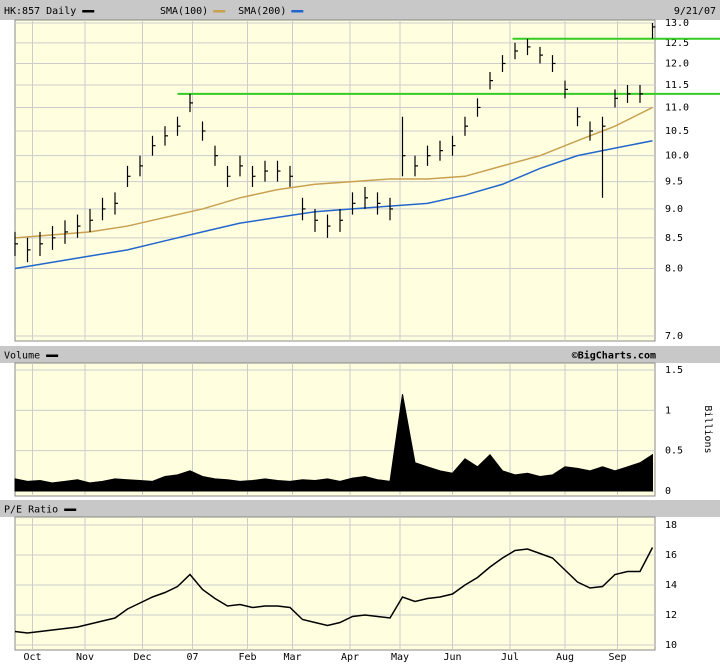 This screenshot has height=665, width=720. I want to click on y-tick-label: 18, so click(671, 525).